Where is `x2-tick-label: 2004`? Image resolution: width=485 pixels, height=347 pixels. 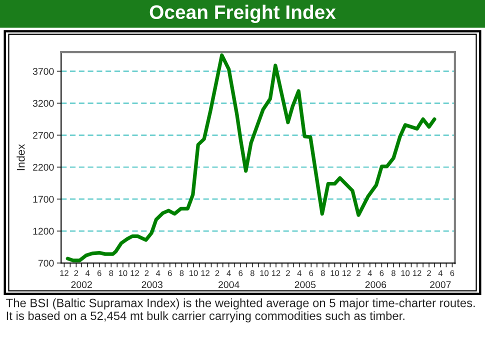
x2-tick-label: 2004 is located at coordinates (229, 284).